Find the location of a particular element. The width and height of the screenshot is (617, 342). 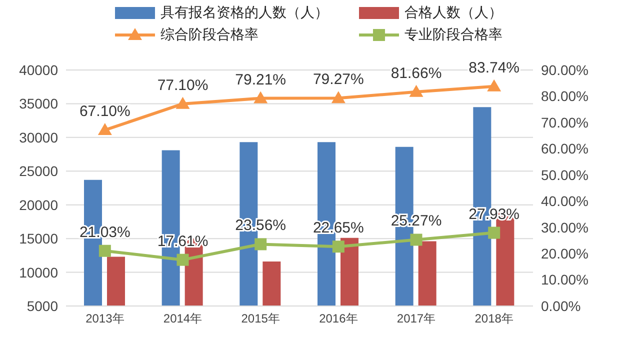

data-label: 77.10% is located at coordinates (182, 85).